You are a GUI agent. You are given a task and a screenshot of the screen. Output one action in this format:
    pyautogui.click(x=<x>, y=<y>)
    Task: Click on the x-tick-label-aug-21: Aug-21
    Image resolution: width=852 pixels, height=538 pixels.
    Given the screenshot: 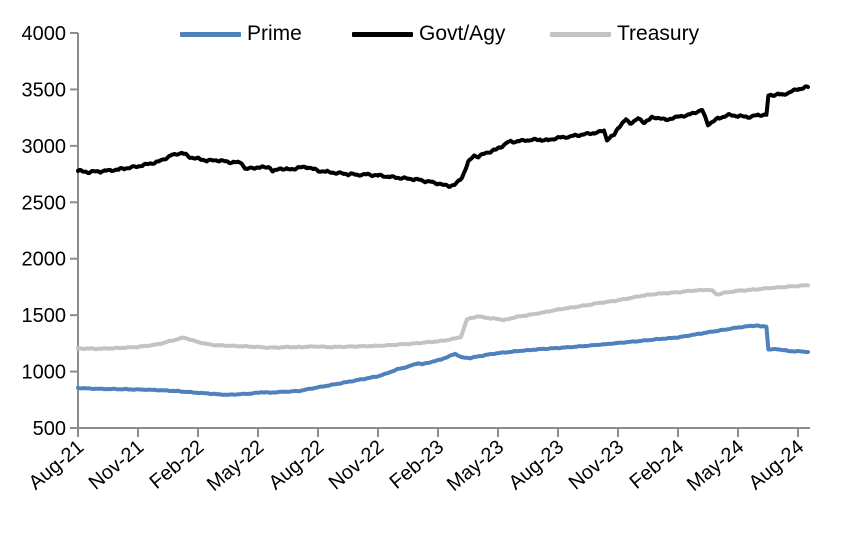 What is the action you would take?
    pyautogui.click(x=57, y=465)
    